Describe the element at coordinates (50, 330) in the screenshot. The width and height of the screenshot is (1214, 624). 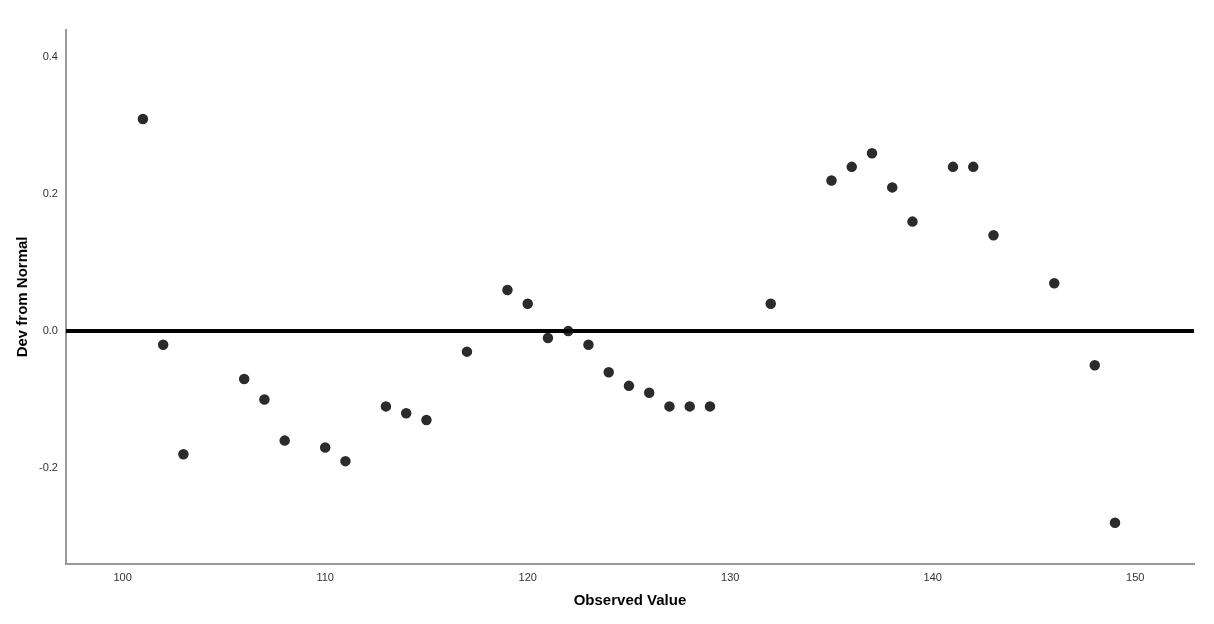
I see `y-tick-label: 0.0` at that location.